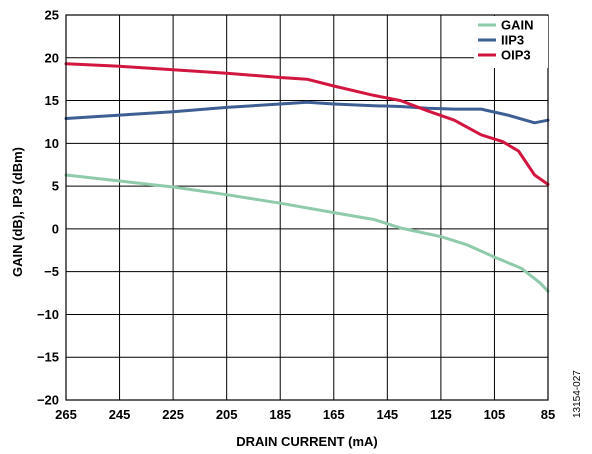 The width and height of the screenshot is (592, 454). Describe the element at coordinates (48, 314) in the screenshot. I see `y-tick-label: −10` at that location.